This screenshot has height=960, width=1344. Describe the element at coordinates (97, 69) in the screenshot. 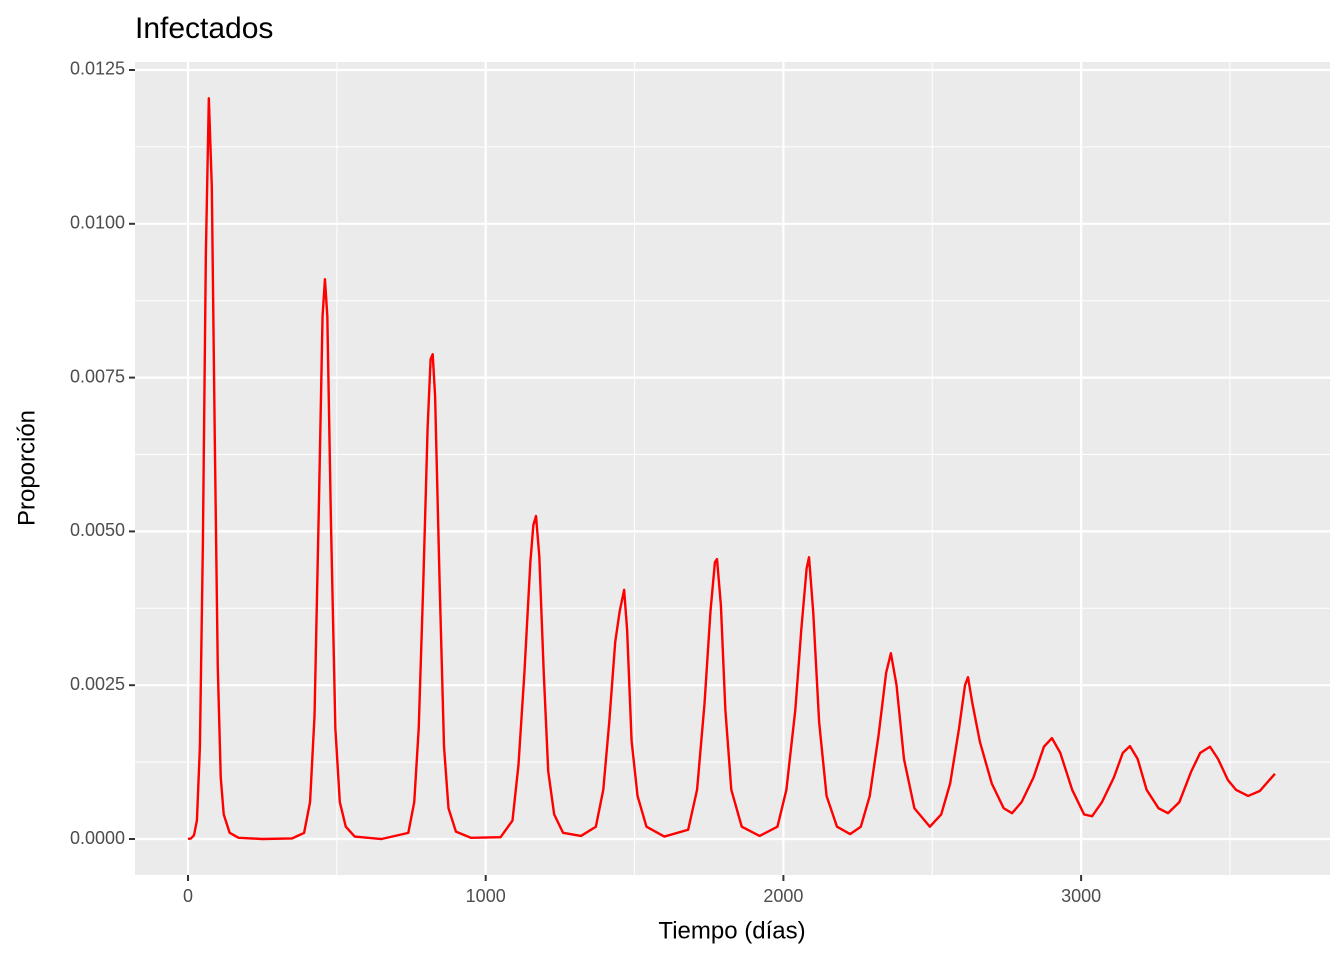

I see `y-tick-label: 0.0125` at that location.